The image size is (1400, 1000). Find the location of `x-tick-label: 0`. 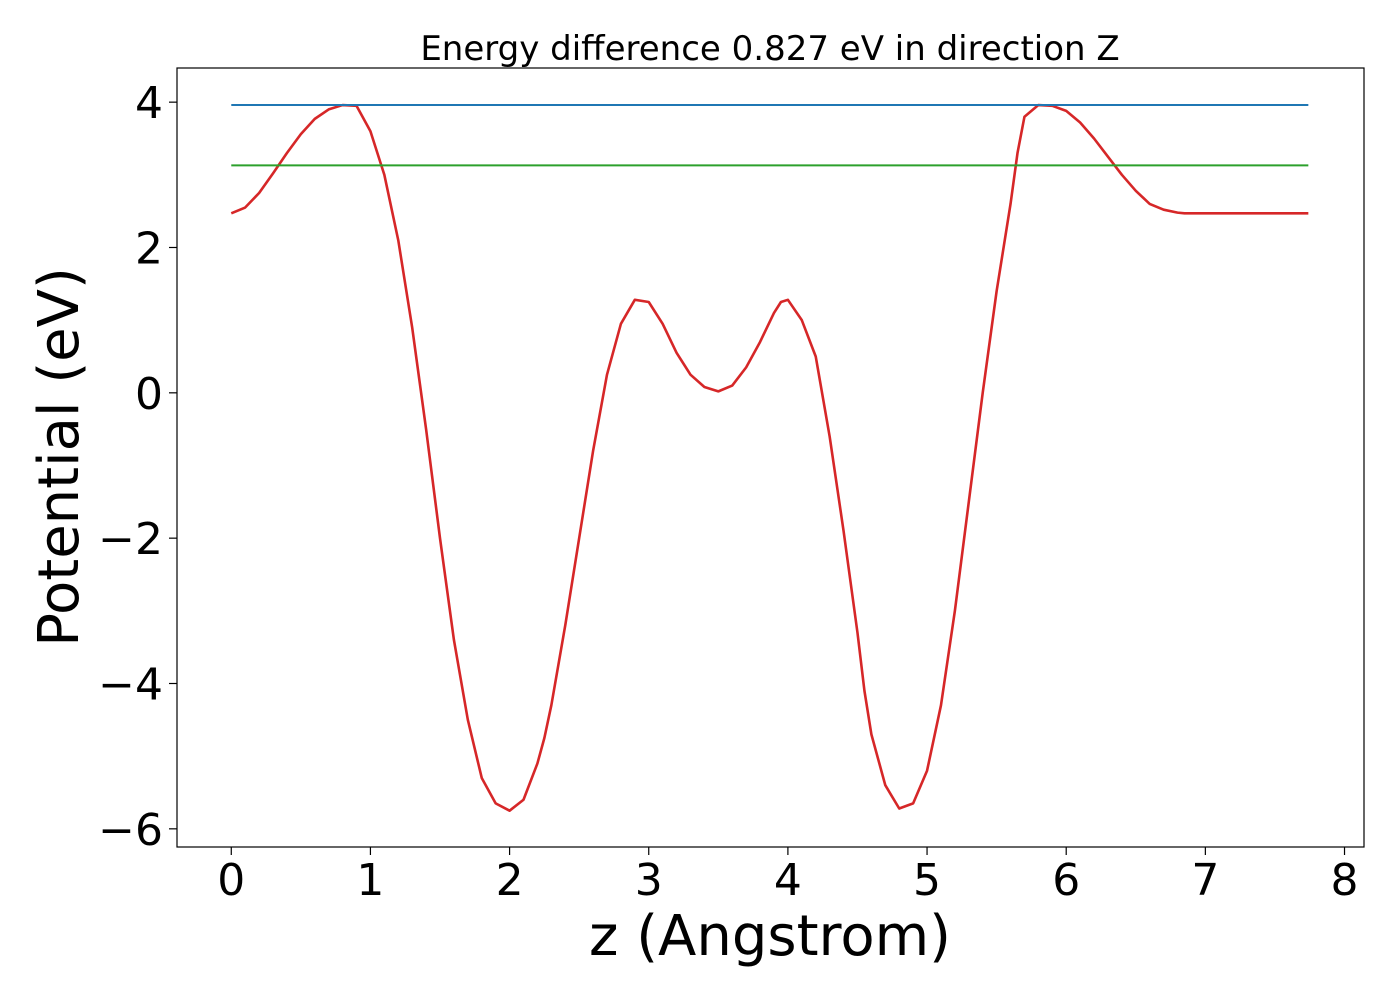

x-tick-label: 0 is located at coordinates (231, 880).